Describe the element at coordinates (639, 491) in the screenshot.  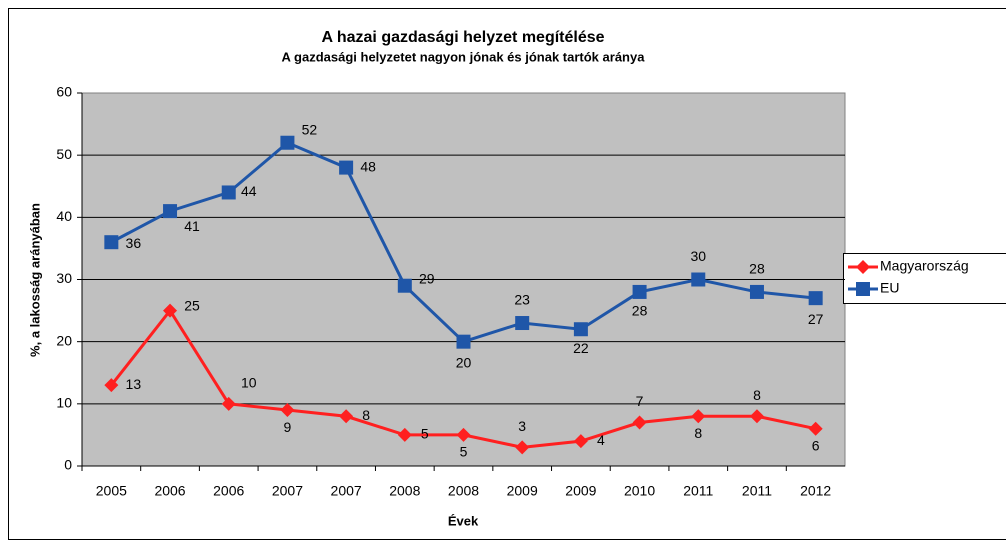
I see `x-tick-label: 2010` at that location.